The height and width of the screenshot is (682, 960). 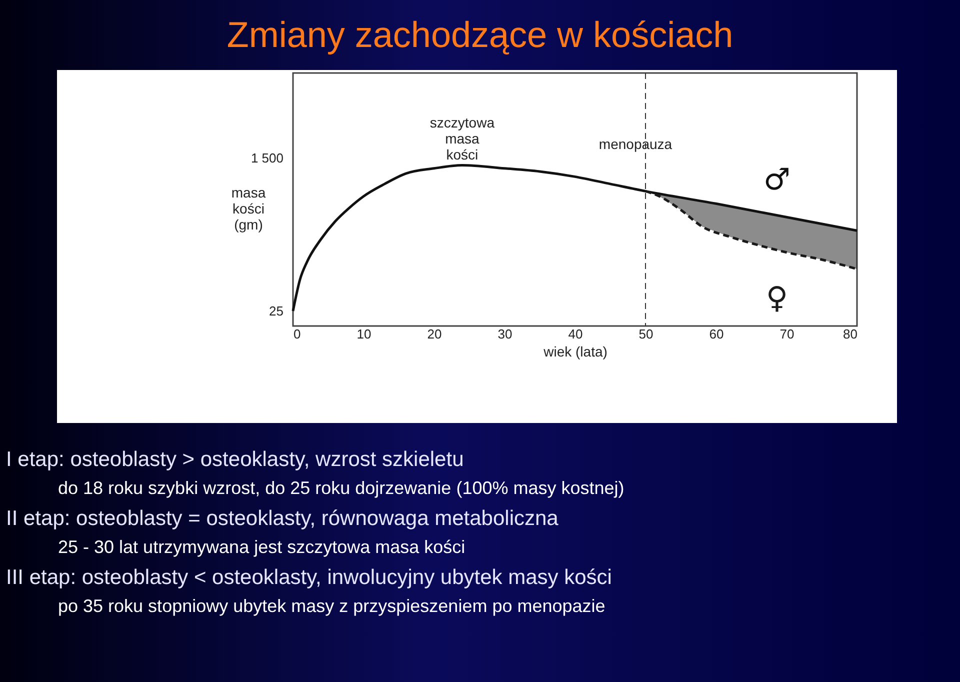 I want to click on text: 25 - 30 lat utrzymywana jest szczytowa masa kości, so click(x=262, y=547).